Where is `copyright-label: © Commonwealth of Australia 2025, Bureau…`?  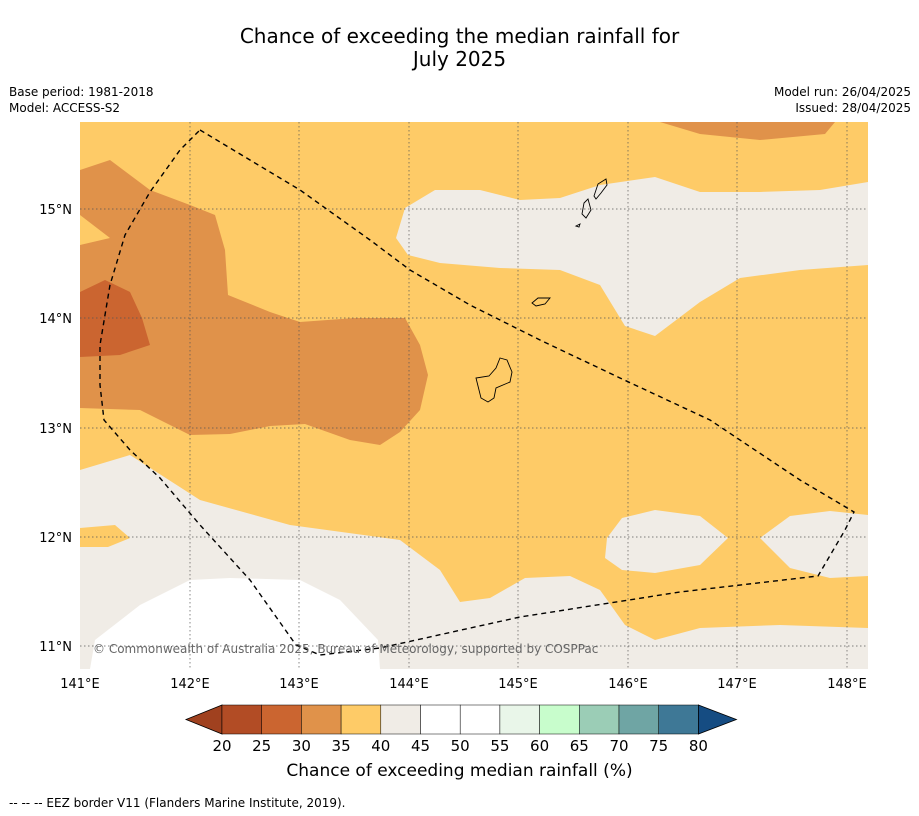 copyright-label: © Commonwealth of Australia 2025, Bureau… is located at coordinates (345, 649).